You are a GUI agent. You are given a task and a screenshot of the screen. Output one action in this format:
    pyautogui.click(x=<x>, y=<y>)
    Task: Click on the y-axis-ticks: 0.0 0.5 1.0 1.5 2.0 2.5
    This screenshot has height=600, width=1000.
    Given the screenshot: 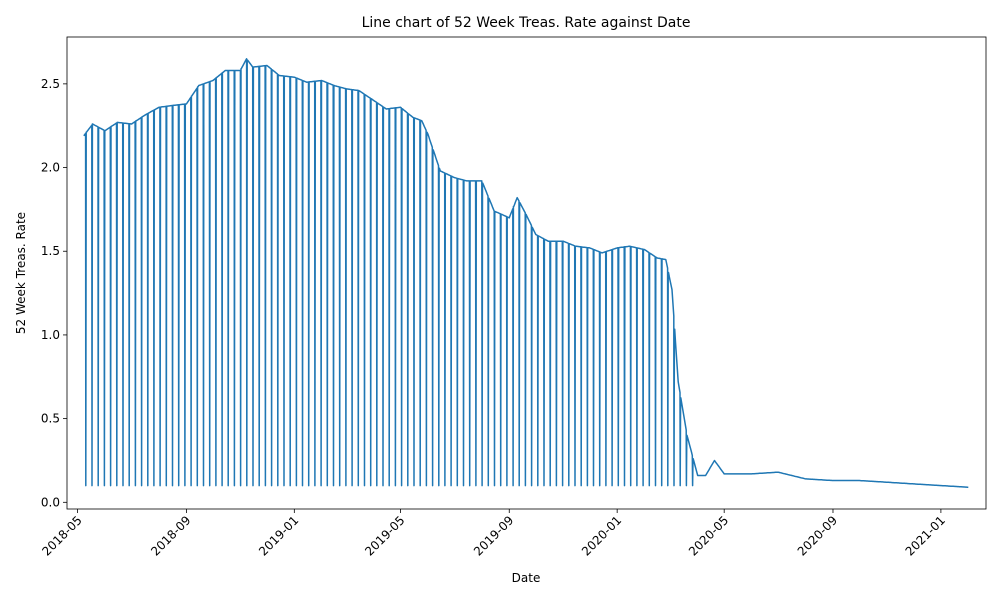 What is the action you would take?
    pyautogui.click(x=54, y=293)
    